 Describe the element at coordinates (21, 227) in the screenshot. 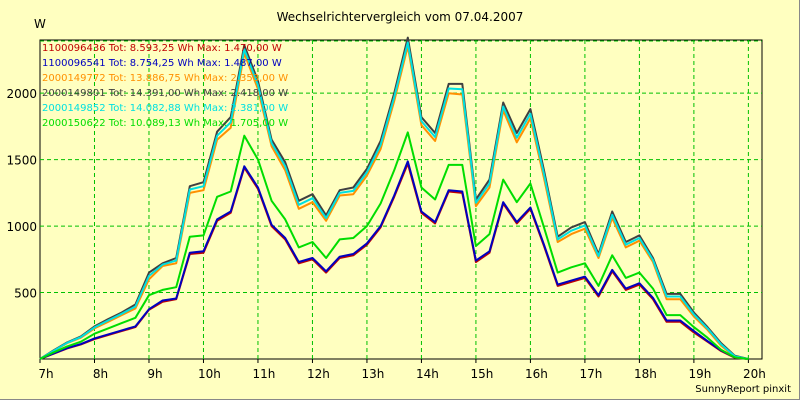

I see `y-tick-label: 1000` at that location.